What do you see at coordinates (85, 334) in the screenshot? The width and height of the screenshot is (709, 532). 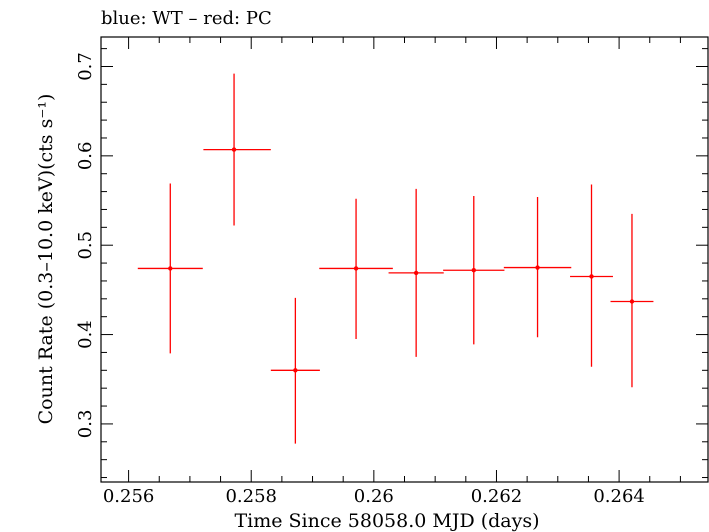 I see `y-tick-label: 0.4` at bounding box center [85, 334].